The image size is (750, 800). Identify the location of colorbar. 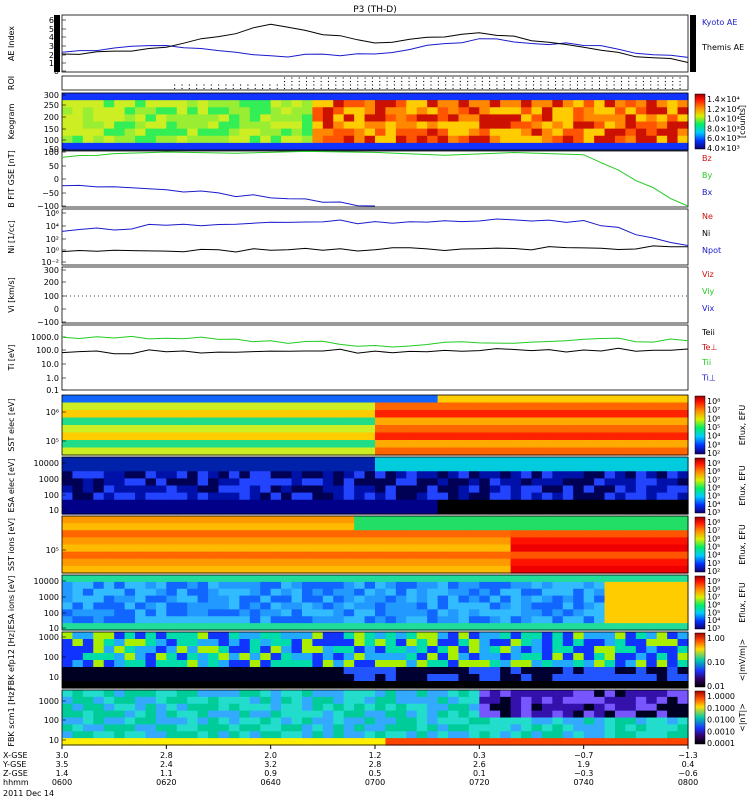
(700, 717).